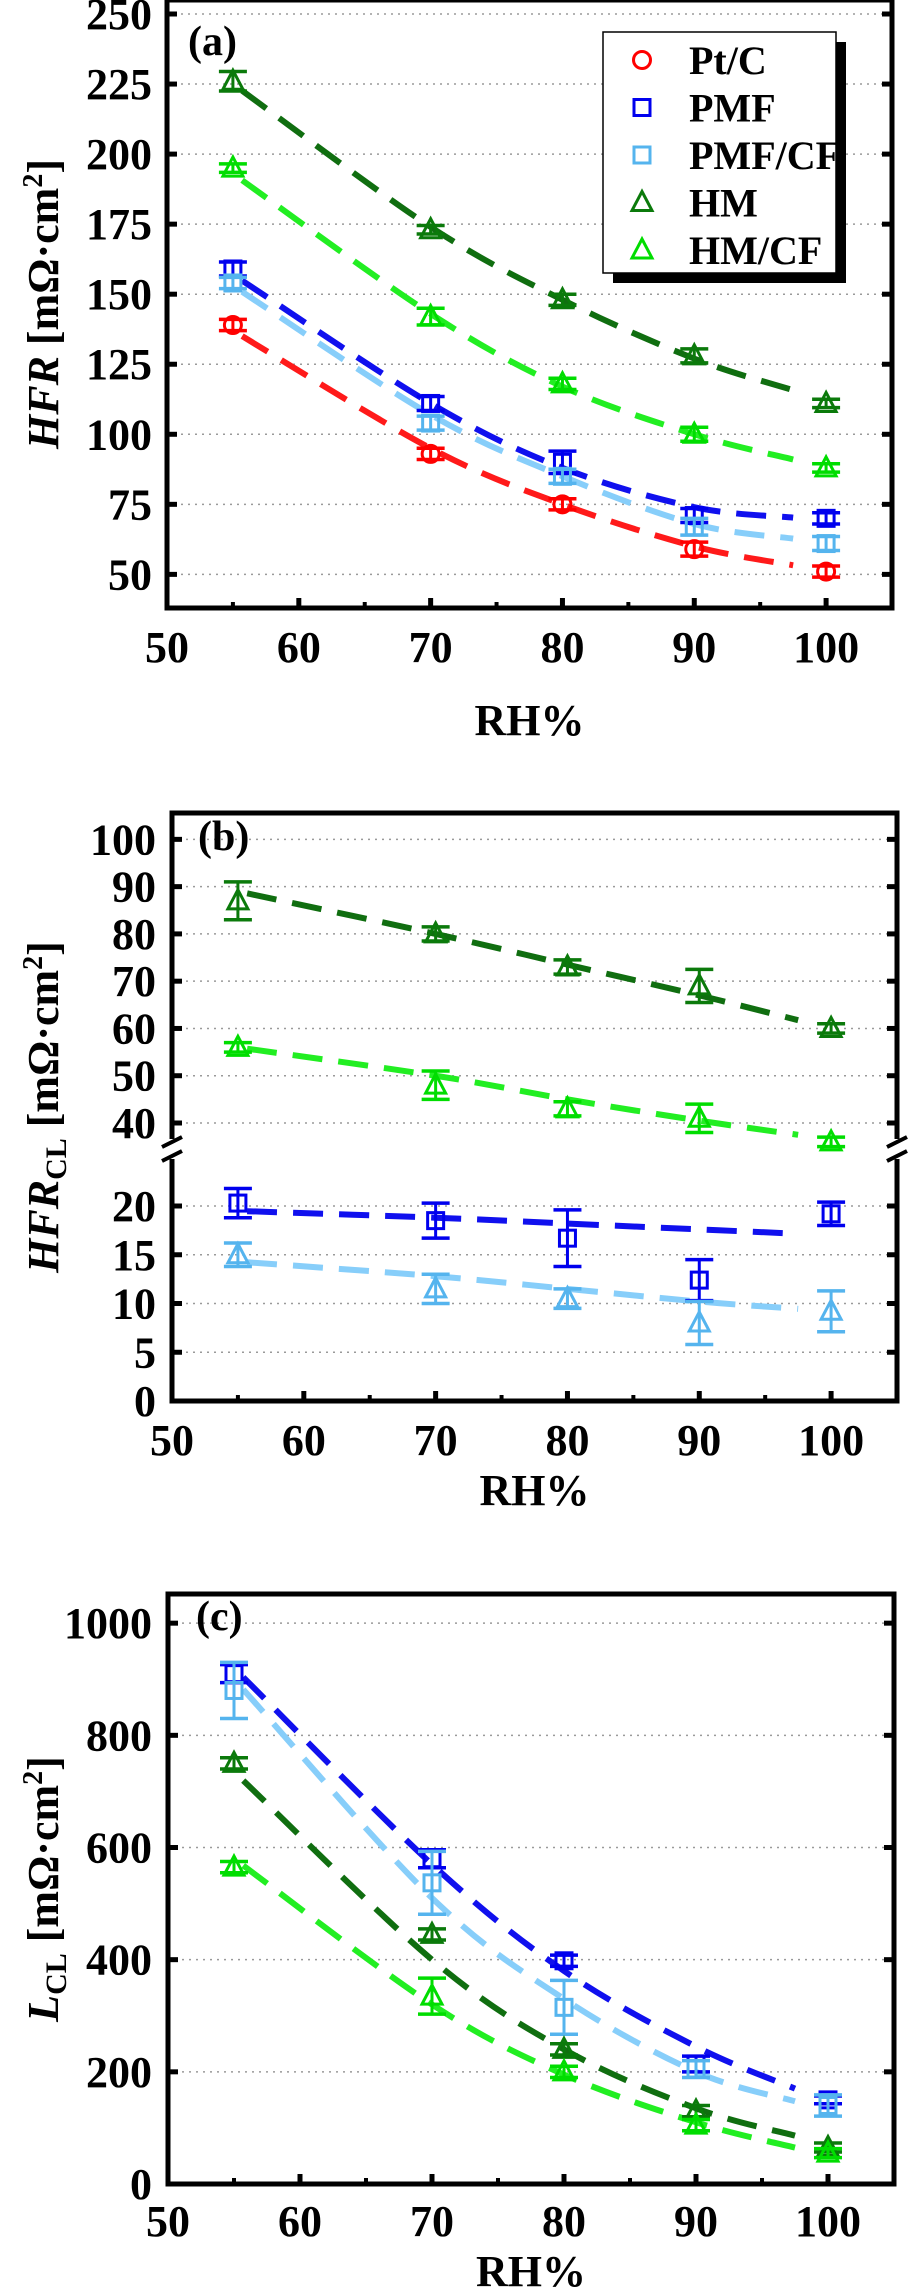 The height and width of the screenshot is (2288, 909). I want to click on fit-line-pmf, so click(519, 1883).